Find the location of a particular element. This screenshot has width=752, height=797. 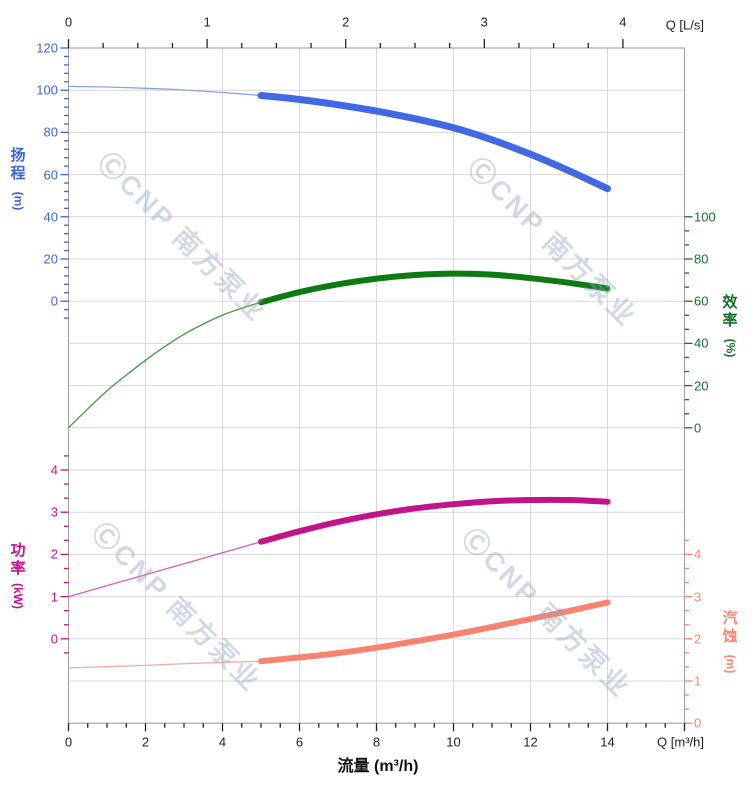

head-curve-thin is located at coordinates (165, 91).